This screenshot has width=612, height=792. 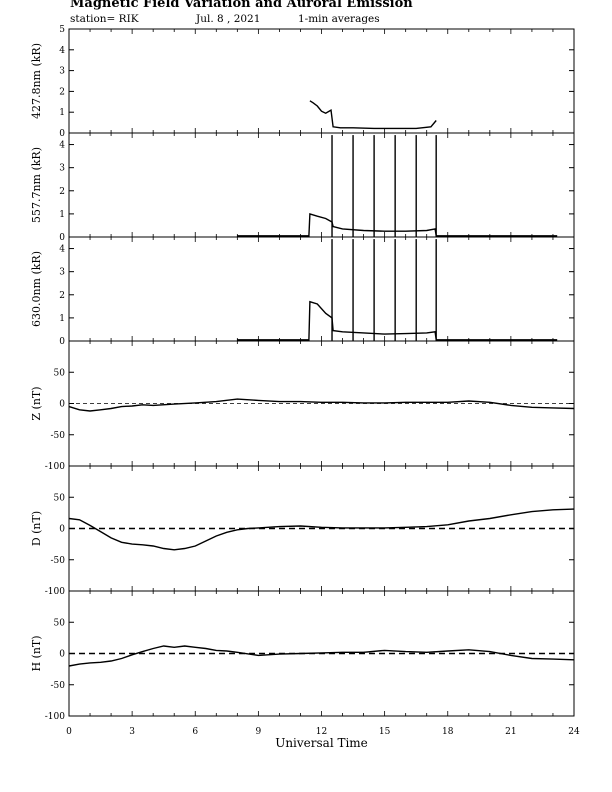 What do you see at coordinates (195, 732) in the screenshot?
I see `x-tick-label: 6` at bounding box center [195, 732].